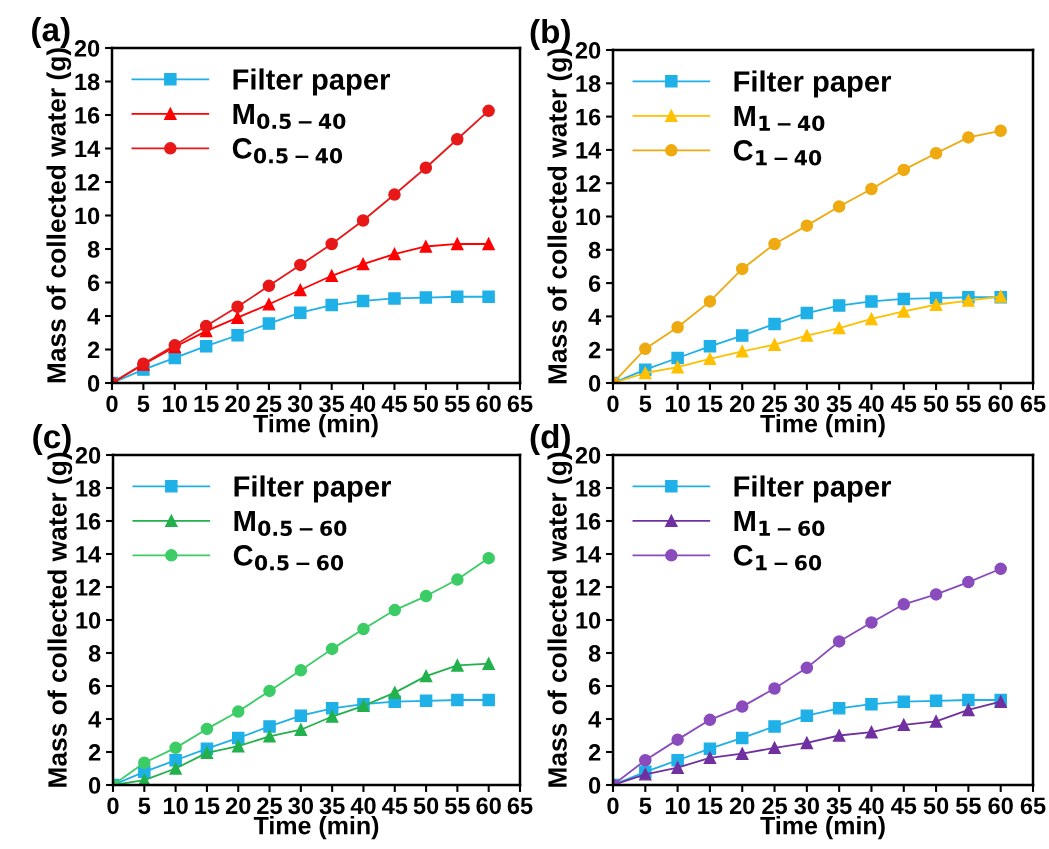 This screenshot has height=849, width=1049. I want to click on legend-label: M$_{1−60}$, so click(779, 523).